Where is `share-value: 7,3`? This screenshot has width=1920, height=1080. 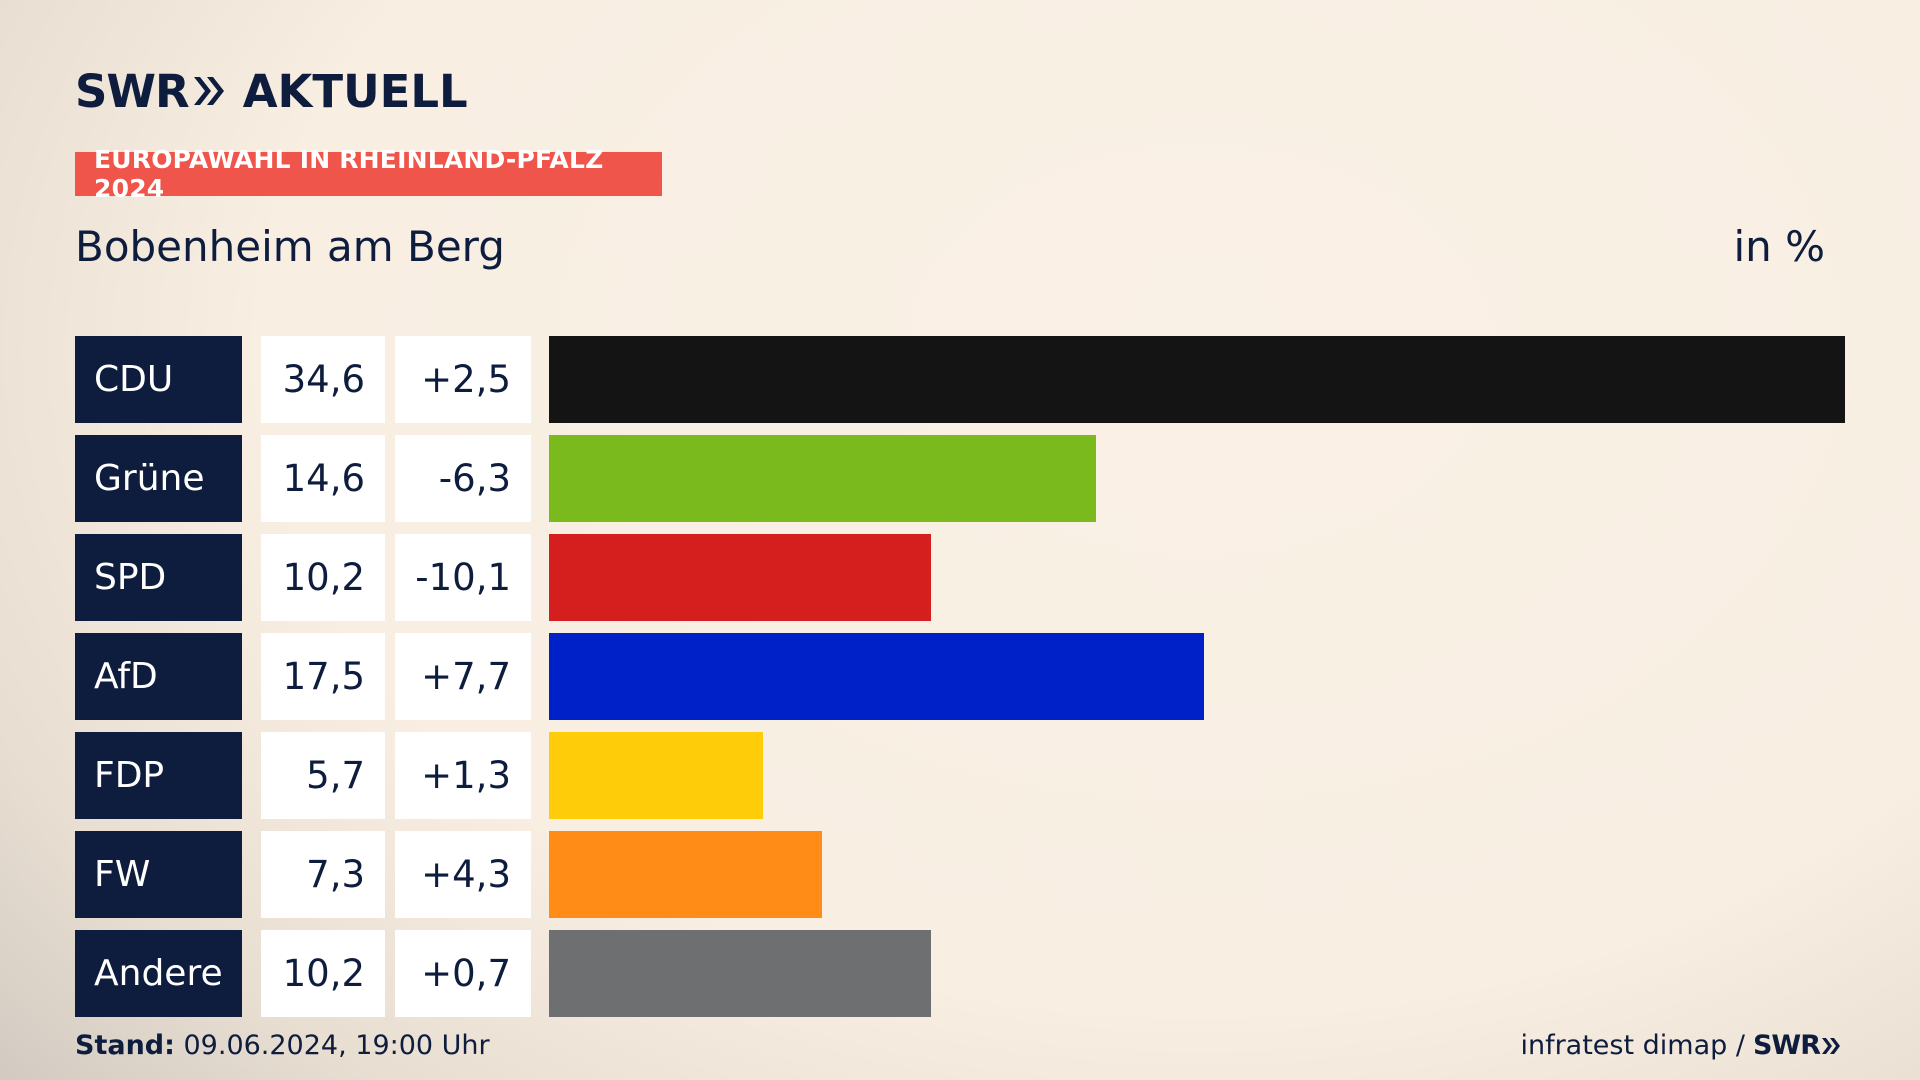 share-value: 7,3 is located at coordinates (323, 874).